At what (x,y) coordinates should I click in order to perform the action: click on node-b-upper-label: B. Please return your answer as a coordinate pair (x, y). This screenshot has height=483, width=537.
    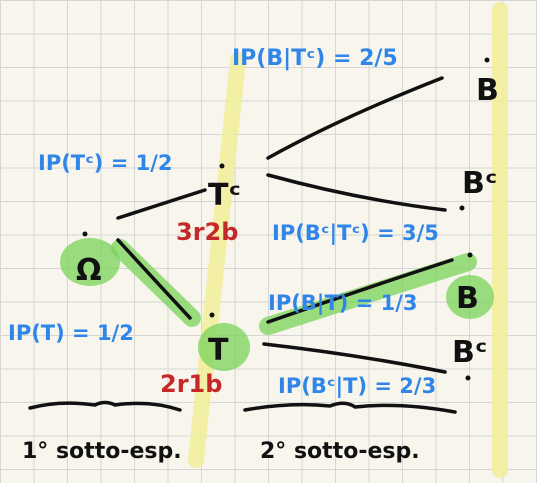
    Looking at the image, I should click on (487, 90).